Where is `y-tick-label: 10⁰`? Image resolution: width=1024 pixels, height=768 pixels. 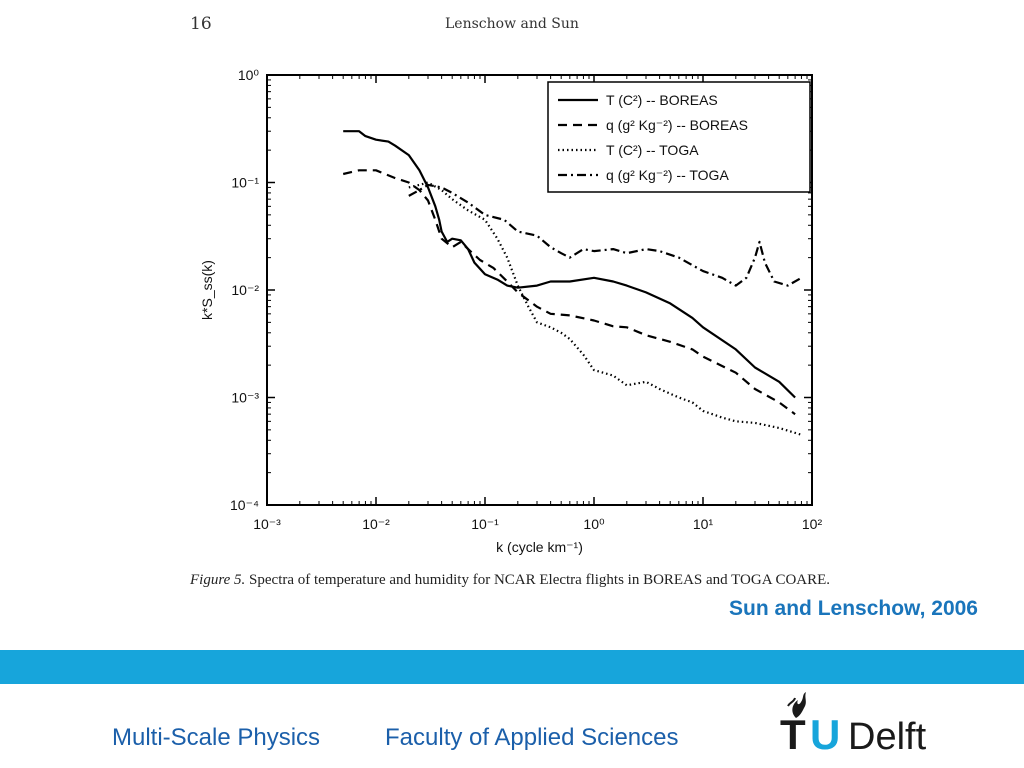
y-tick-label: 10⁰ is located at coordinates (249, 75).